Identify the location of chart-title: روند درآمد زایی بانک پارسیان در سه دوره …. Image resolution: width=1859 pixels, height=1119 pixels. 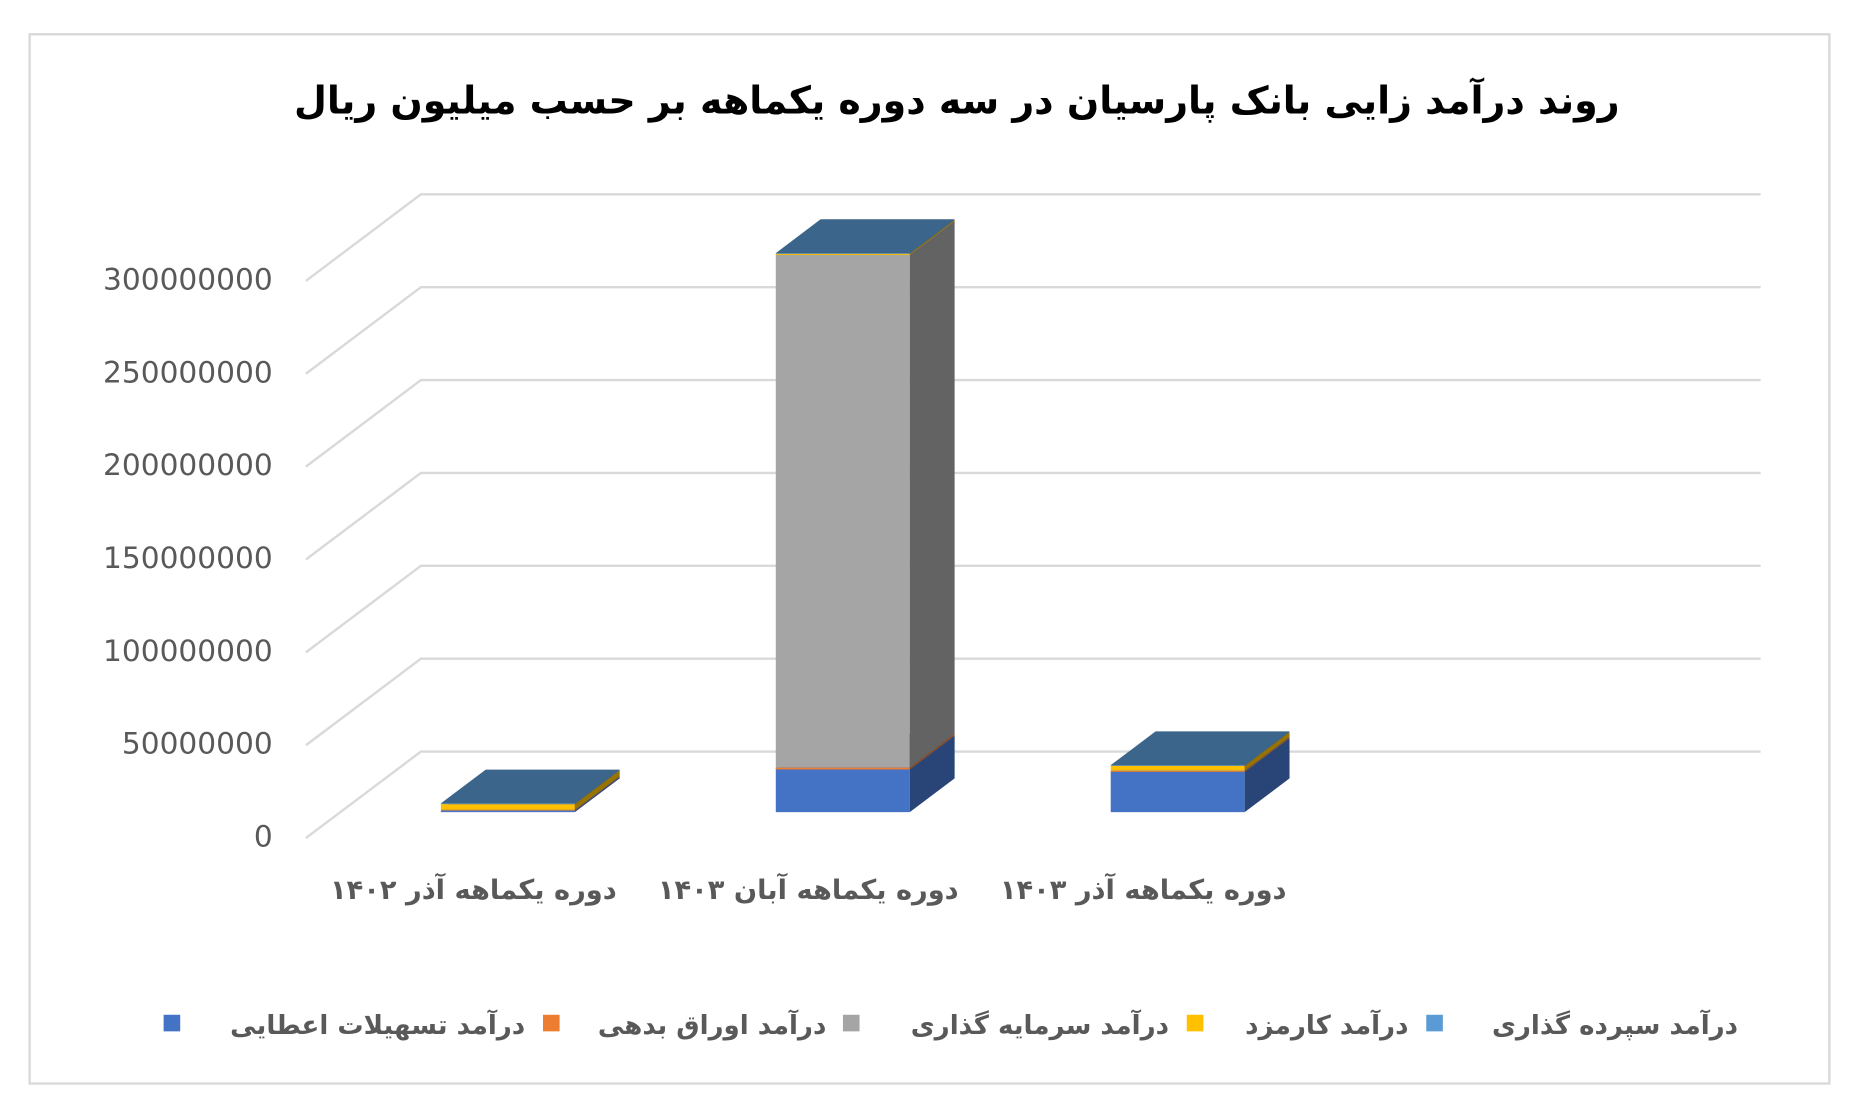
(957, 100).